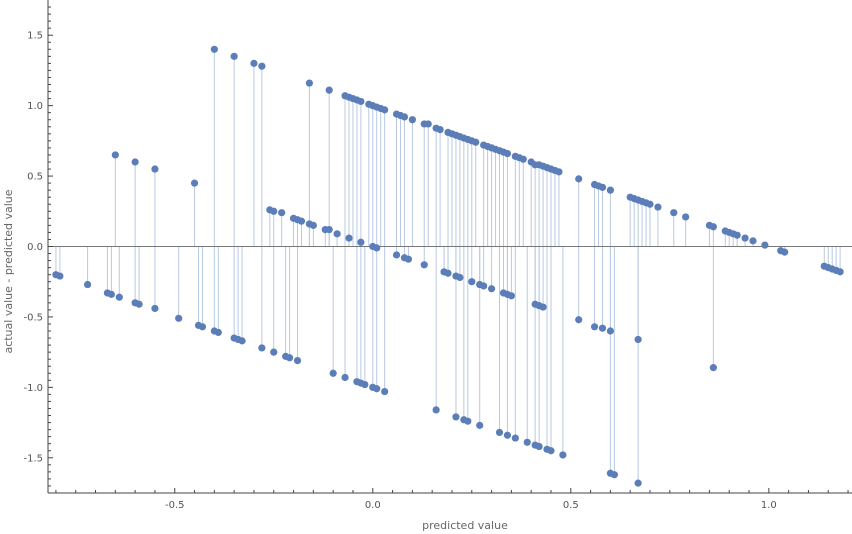 This screenshot has height=534, width=852. Describe the element at coordinates (35, 247) in the screenshot. I see `y-tick-label: 0.0` at that location.